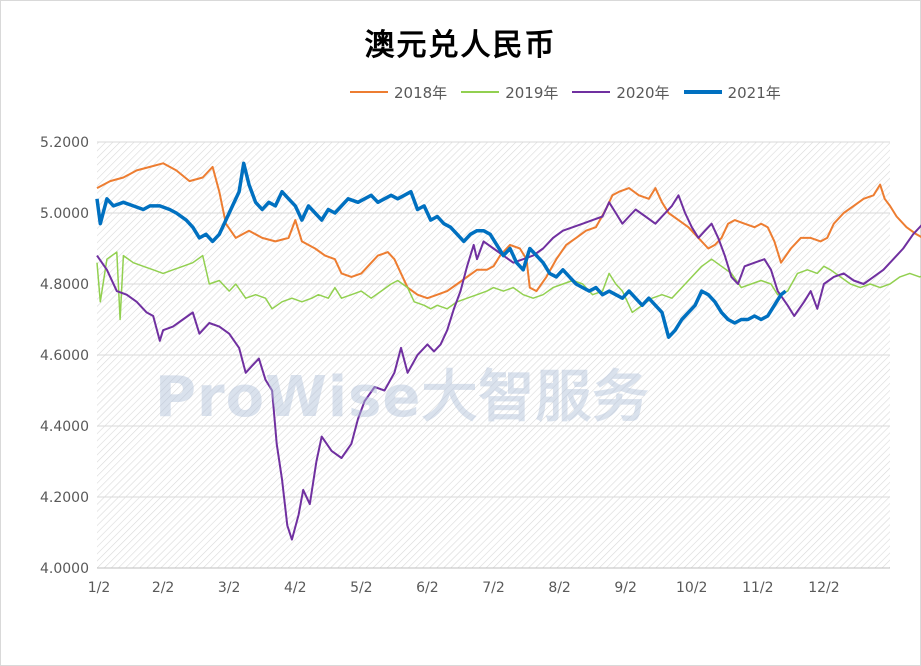 Image resolution: width=921 pixels, height=666 pixels. I want to click on legend-item-2020: 2020年, so click(621, 92).